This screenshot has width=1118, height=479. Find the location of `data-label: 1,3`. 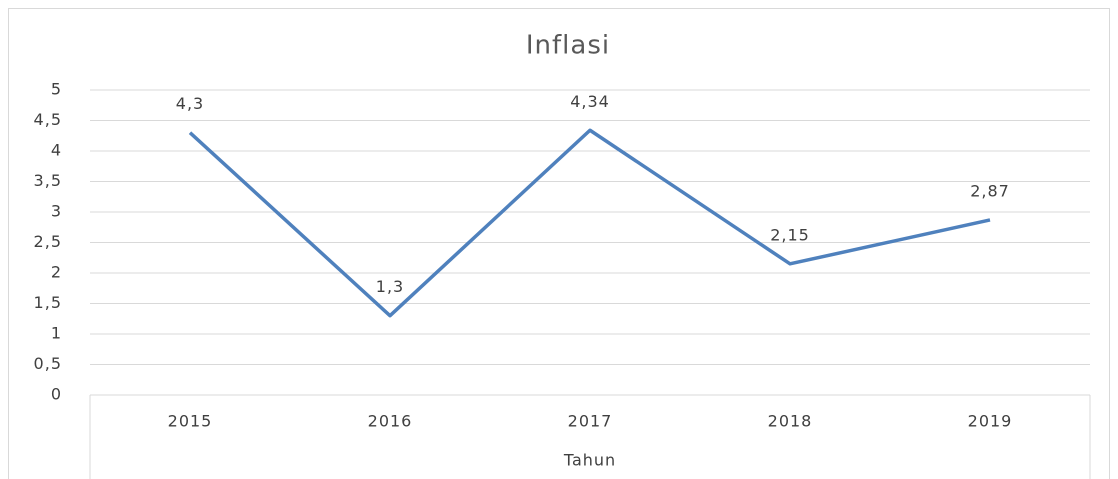

data-label: 1,3 is located at coordinates (390, 286).